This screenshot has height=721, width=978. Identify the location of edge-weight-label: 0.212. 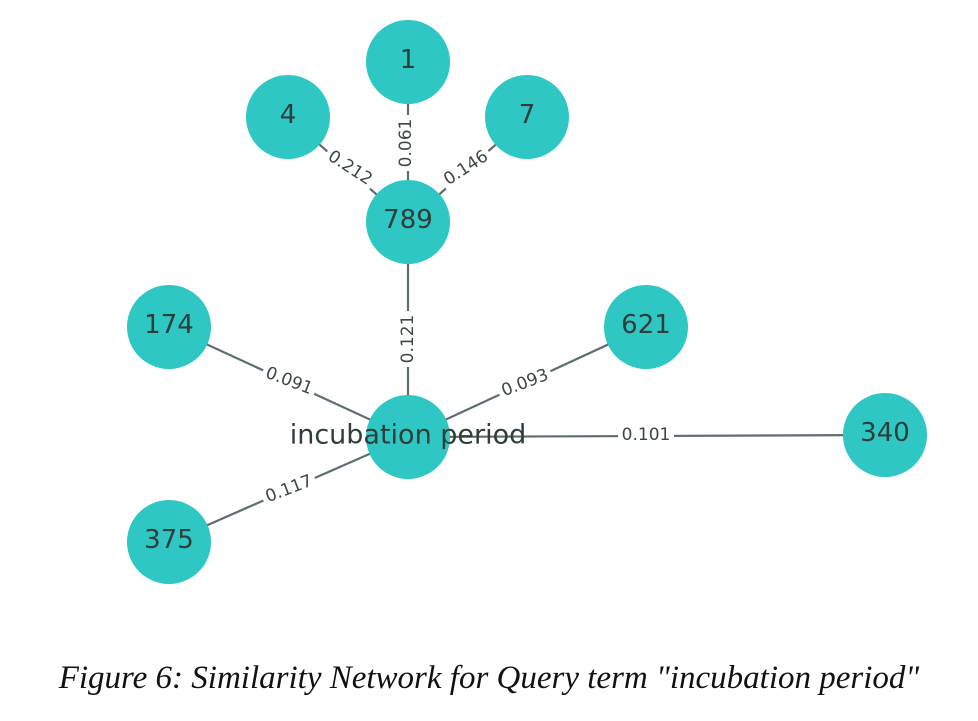
(350, 167).